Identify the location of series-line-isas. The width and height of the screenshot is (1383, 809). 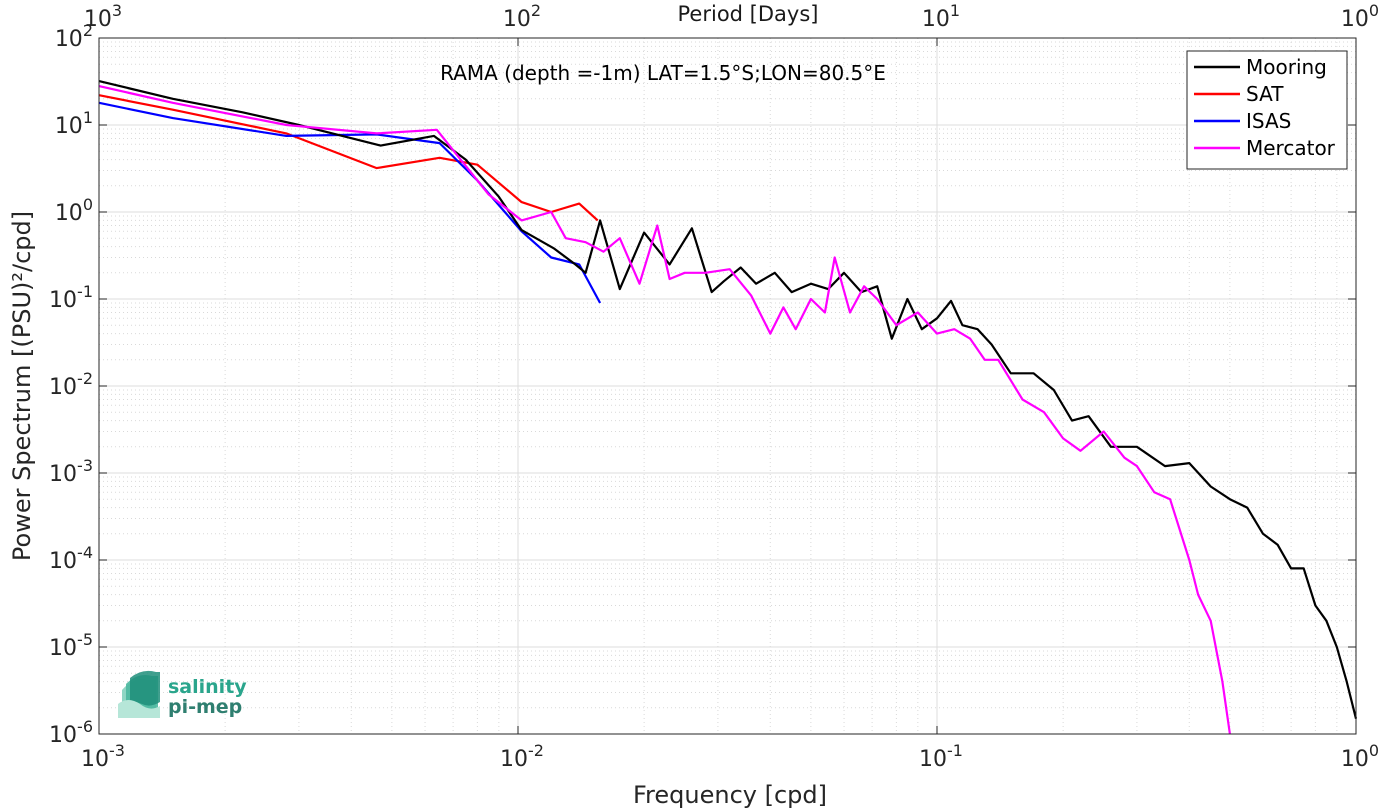
(350, 202).